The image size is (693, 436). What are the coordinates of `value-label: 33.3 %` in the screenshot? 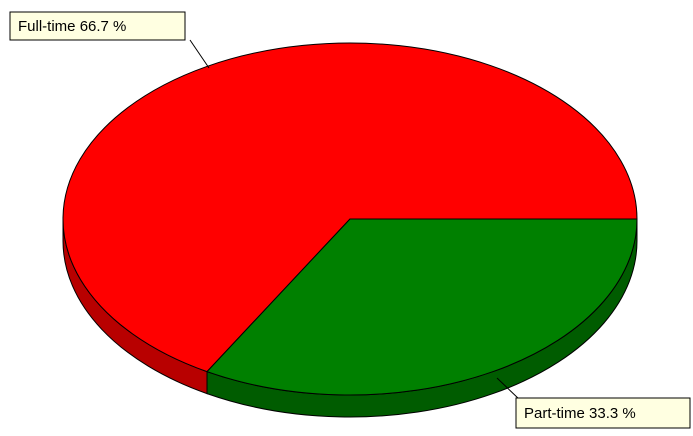 It's located at (612, 413).